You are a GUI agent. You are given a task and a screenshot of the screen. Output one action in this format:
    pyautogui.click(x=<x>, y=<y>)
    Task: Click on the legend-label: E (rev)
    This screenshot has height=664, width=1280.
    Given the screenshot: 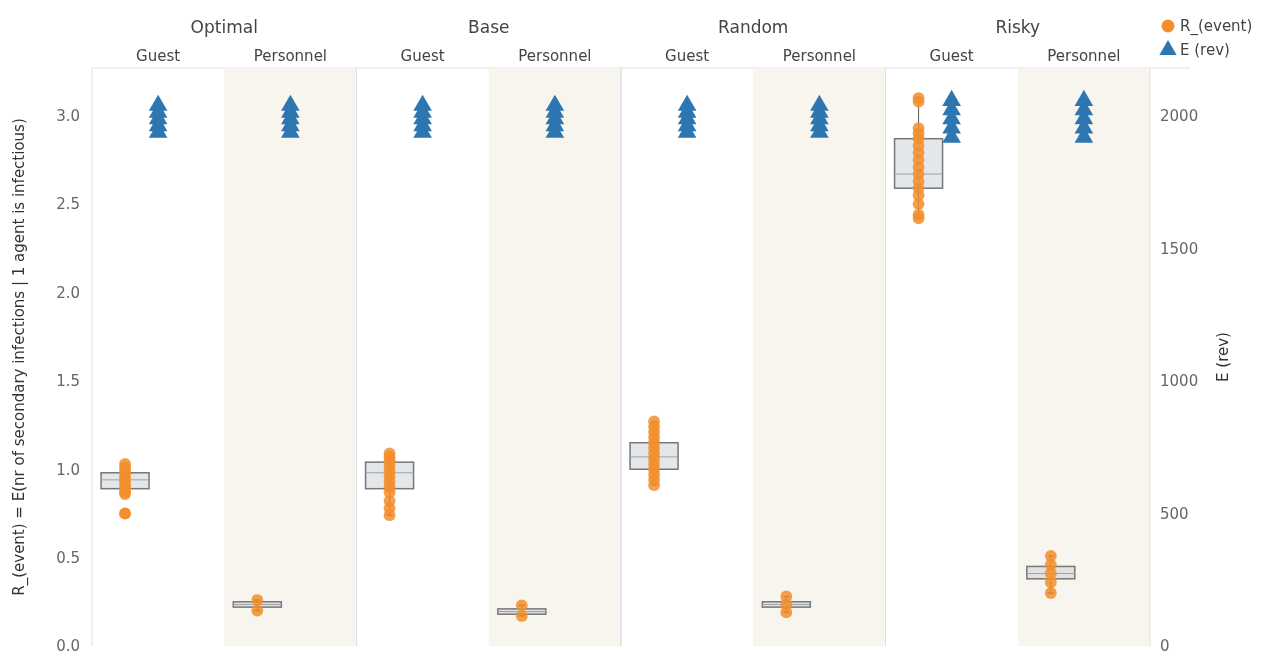 What is the action you would take?
    pyautogui.click(x=1205, y=50)
    